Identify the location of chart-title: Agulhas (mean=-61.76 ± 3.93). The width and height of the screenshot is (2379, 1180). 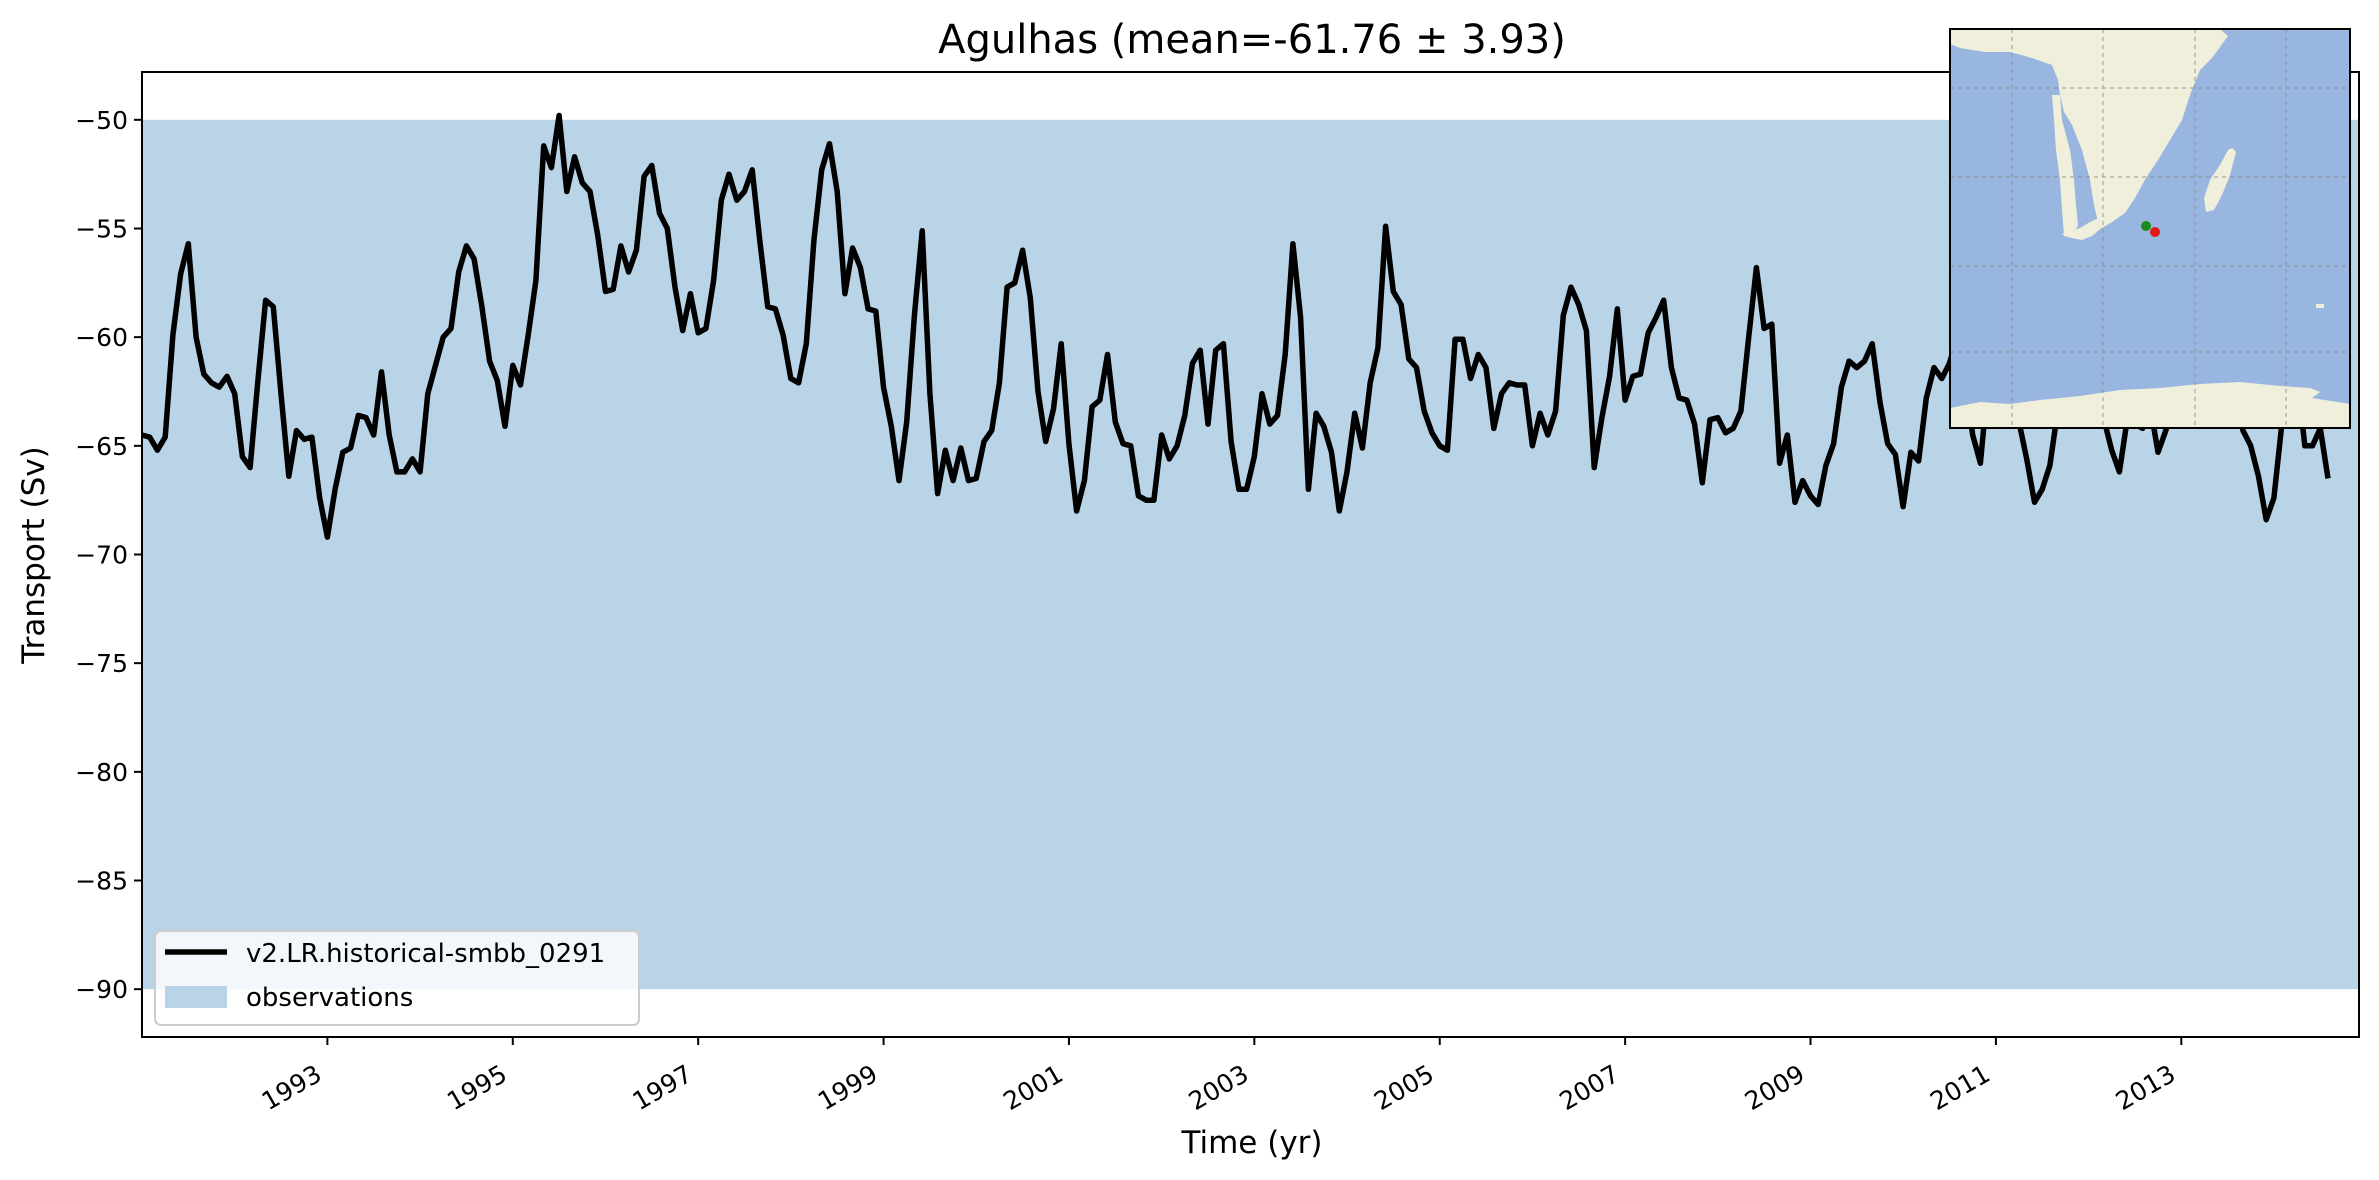
(1252, 40).